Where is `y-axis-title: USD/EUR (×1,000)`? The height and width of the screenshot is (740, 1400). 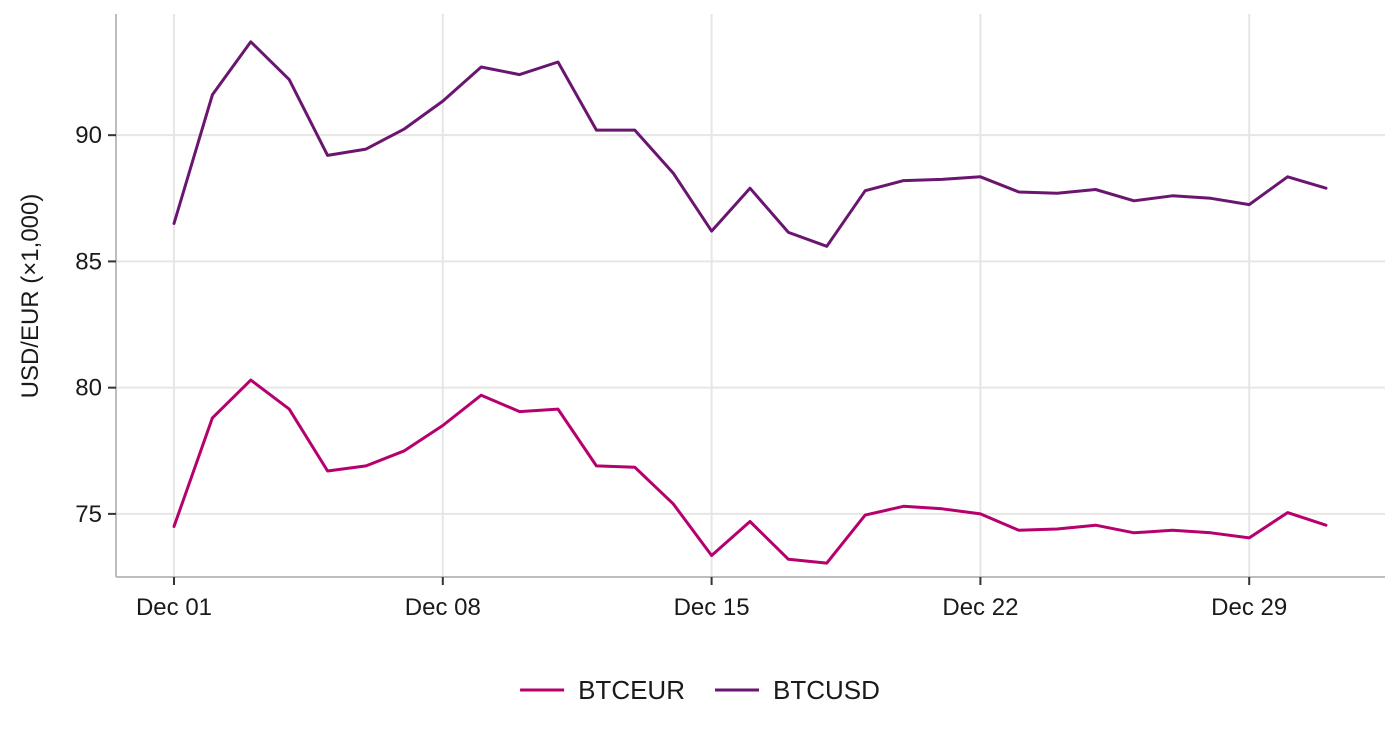 y-axis-title: USD/EUR (×1,000) is located at coordinates (30, 296).